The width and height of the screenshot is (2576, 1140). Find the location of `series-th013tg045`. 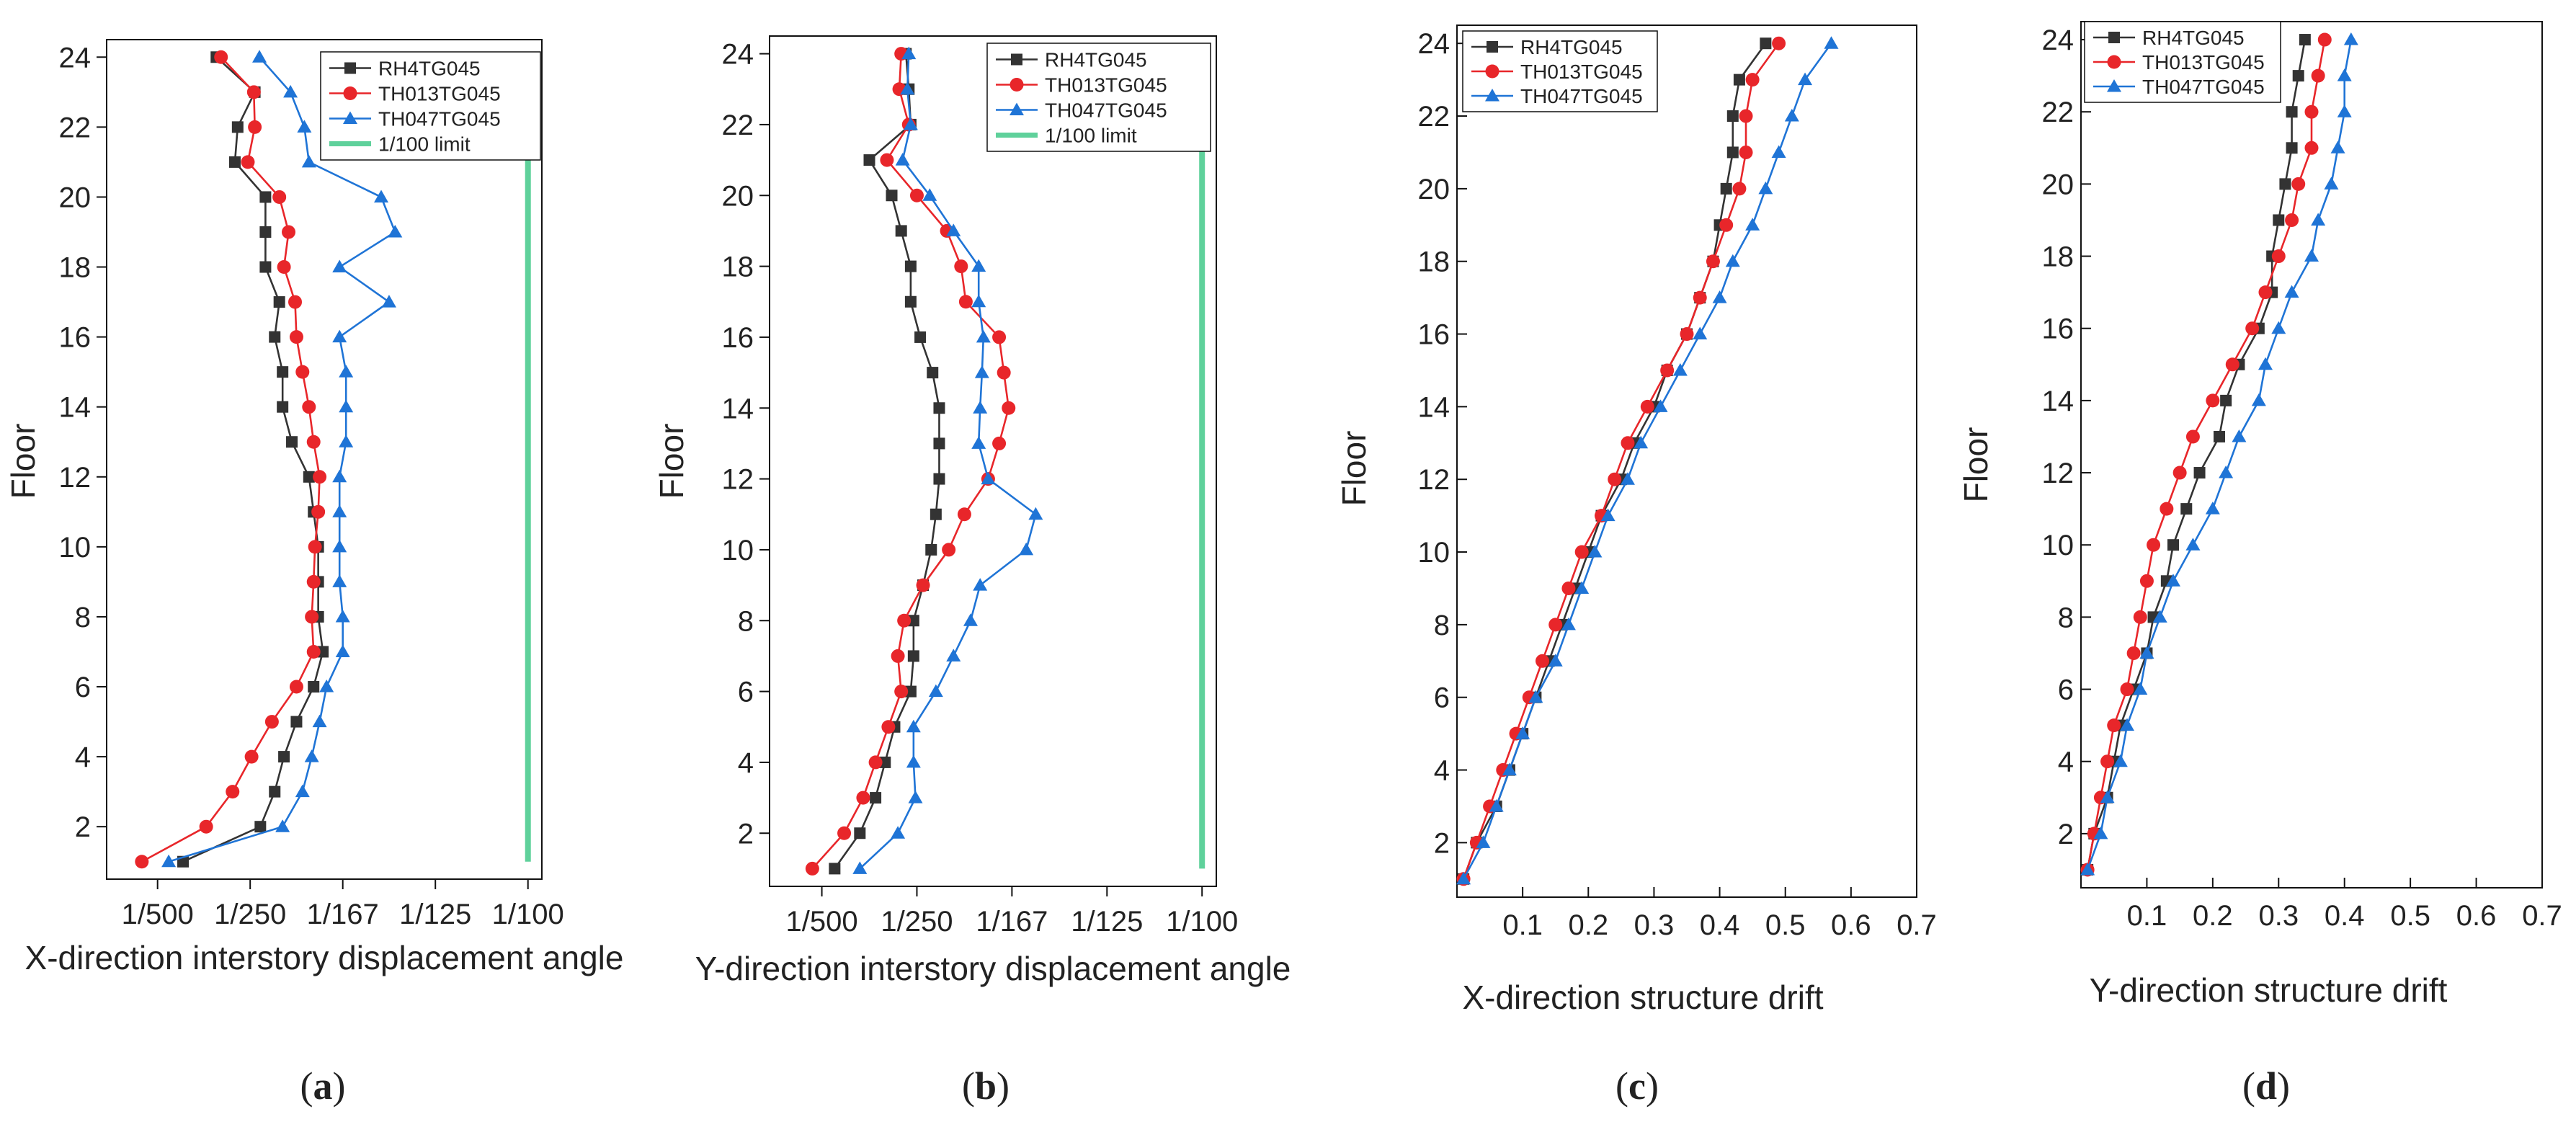

series-th013tg045 is located at coordinates (910, 462).